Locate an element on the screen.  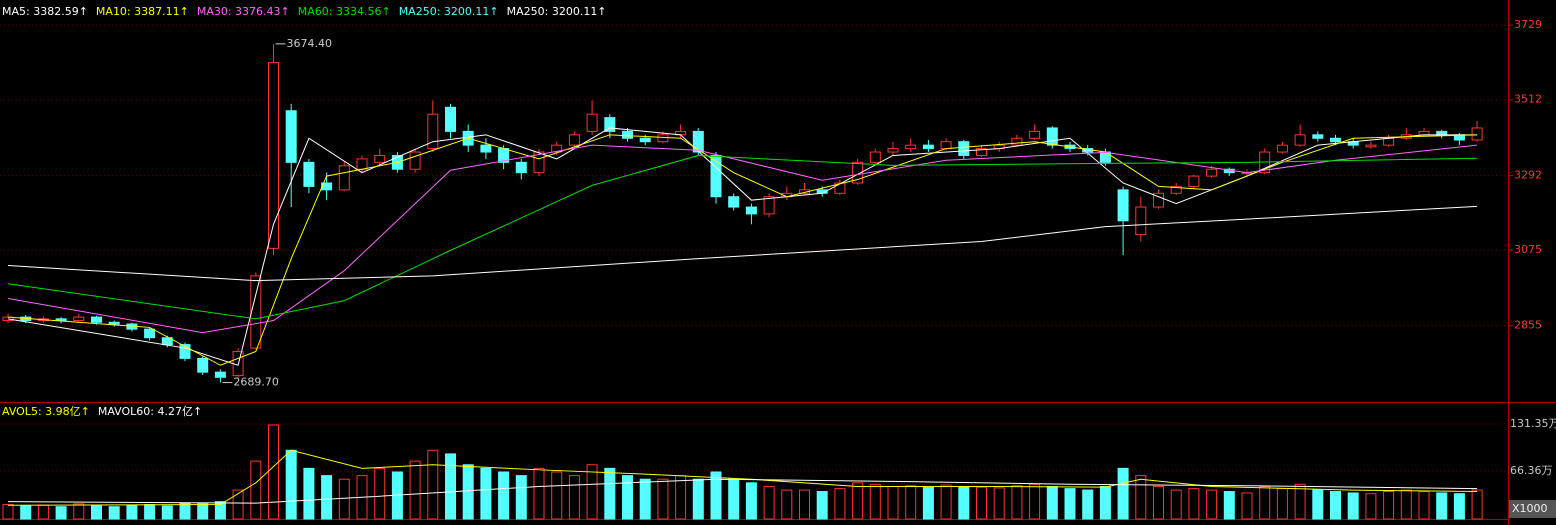
legend-item: MA60: 3334.56↑ is located at coordinates (344, 11).